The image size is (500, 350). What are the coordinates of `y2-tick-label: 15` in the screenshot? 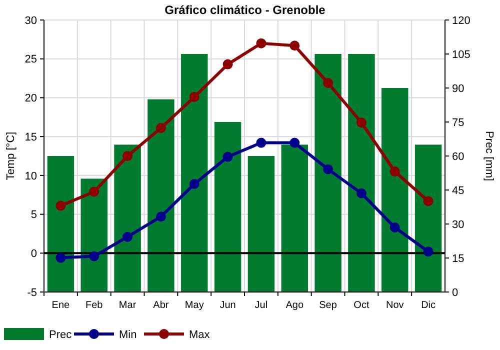 It's located at (458, 258).